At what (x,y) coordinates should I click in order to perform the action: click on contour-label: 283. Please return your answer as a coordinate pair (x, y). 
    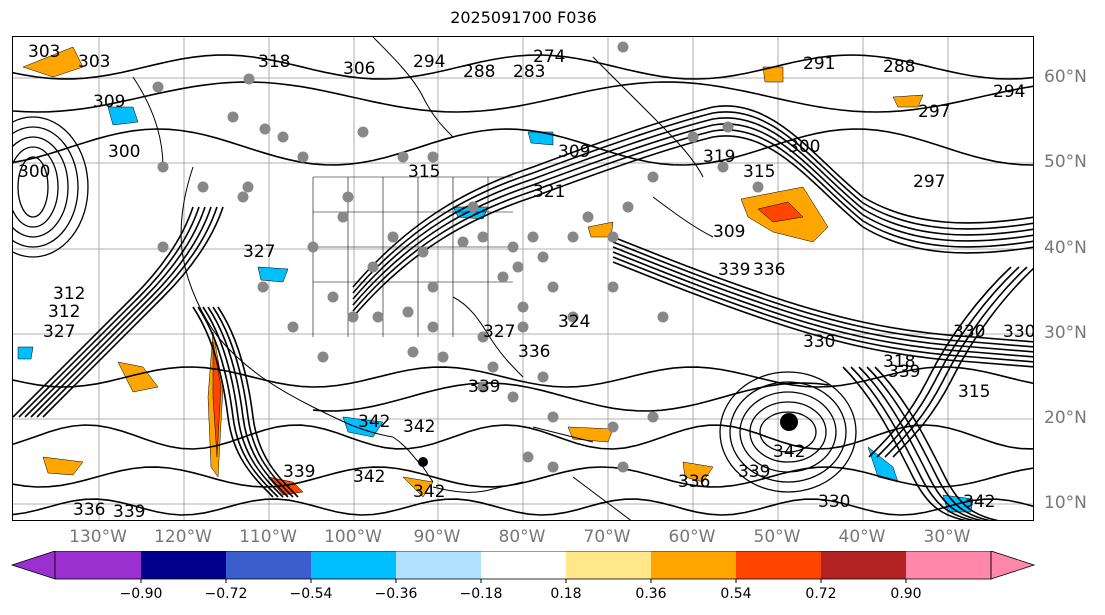
    Looking at the image, I should click on (529, 72).